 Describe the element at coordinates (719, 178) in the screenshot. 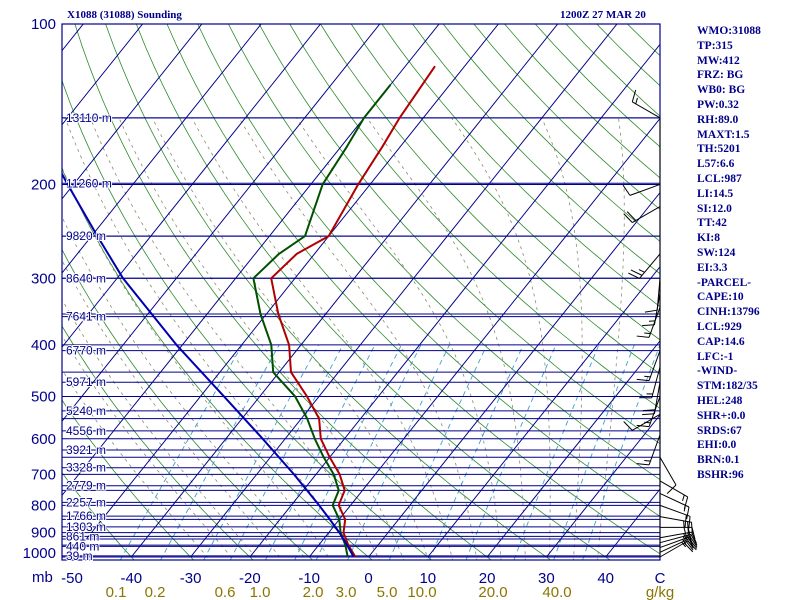

I see `index-row: LCL:987` at that location.